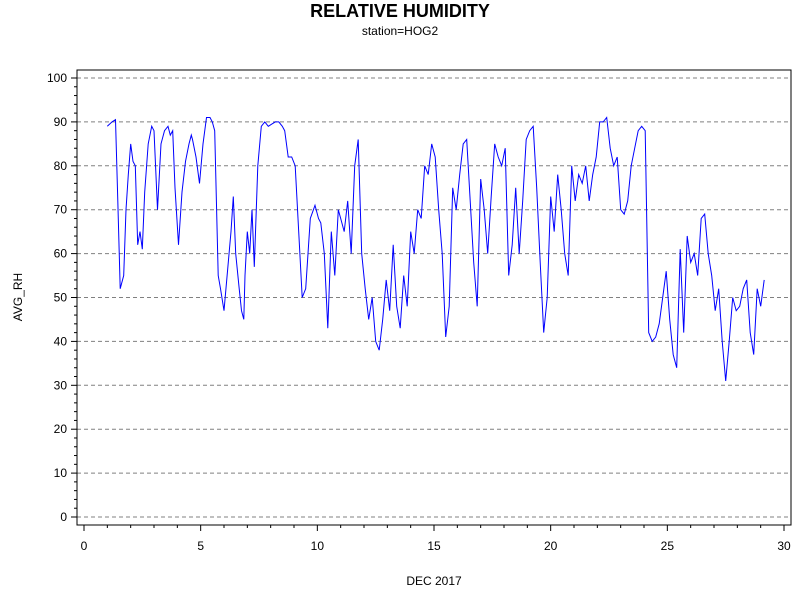 This screenshot has width=800, height=600. I want to click on y-tick-label: 100, so click(57, 78).